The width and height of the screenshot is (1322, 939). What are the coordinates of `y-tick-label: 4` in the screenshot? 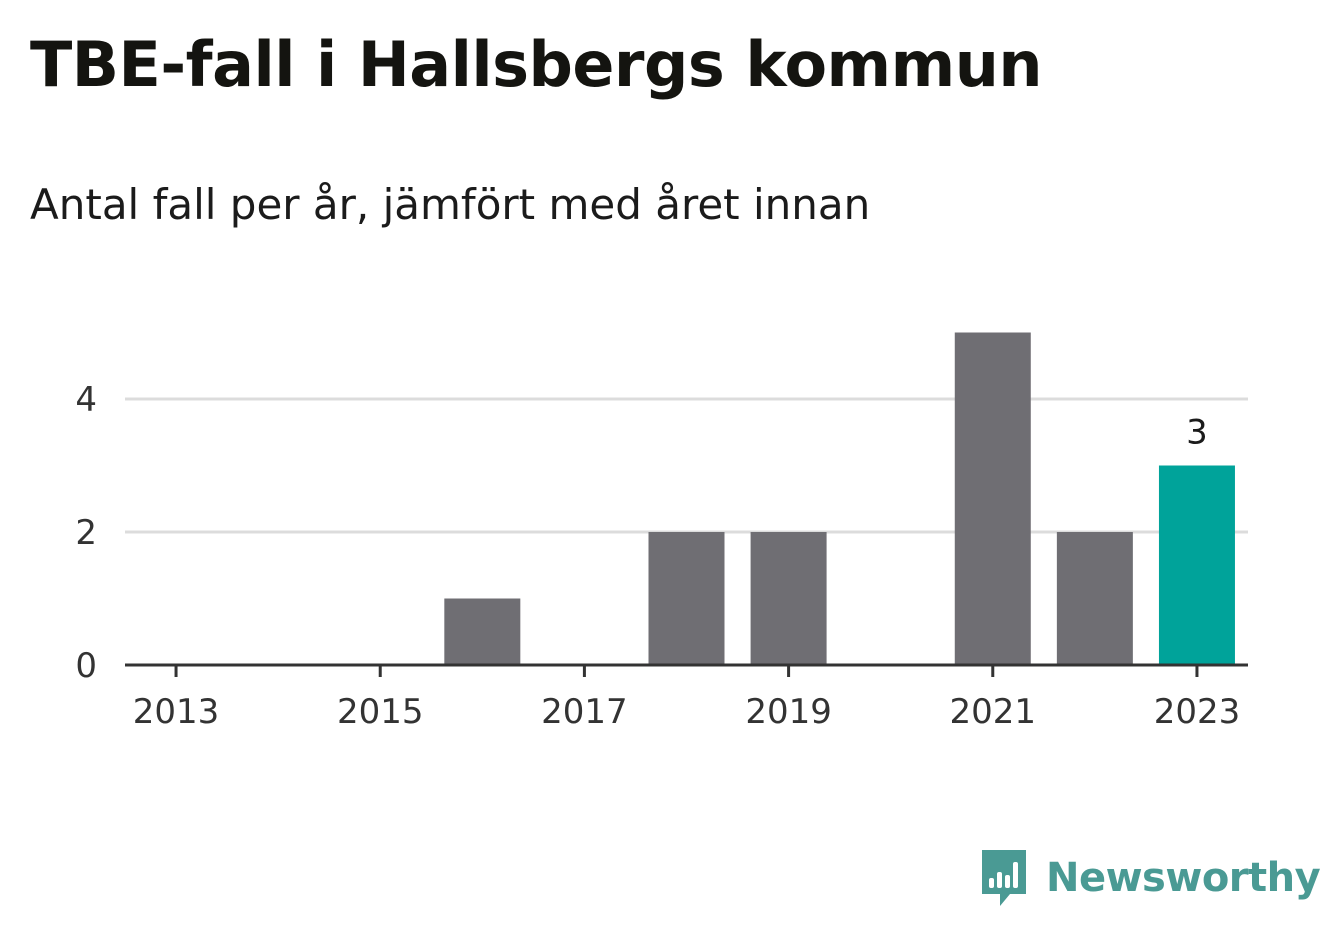 It's located at (86, 400).